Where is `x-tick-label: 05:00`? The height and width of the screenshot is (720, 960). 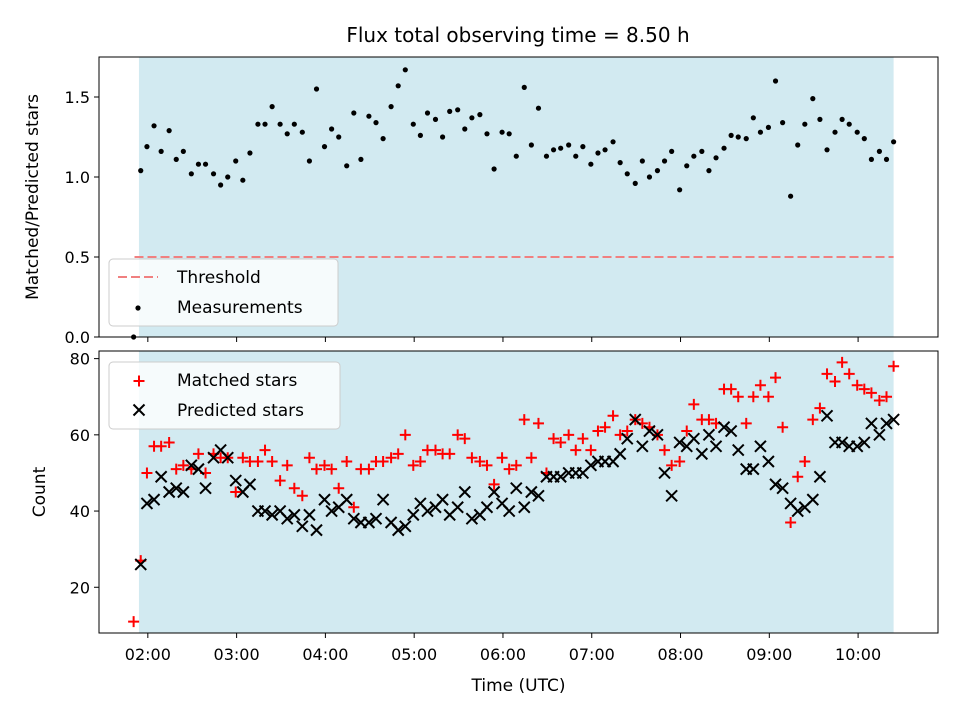 x-tick-label: 05:00 is located at coordinates (414, 654).